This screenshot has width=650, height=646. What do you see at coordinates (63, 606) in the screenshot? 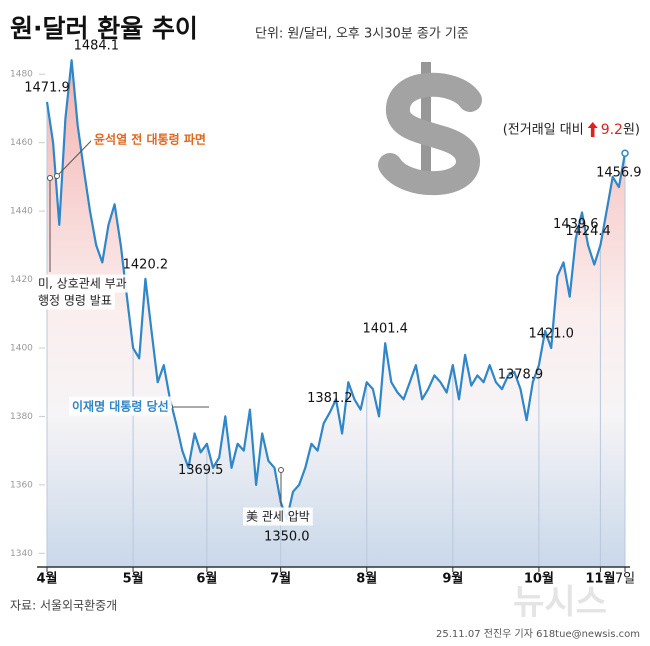
I see `source: 자료: 서울외국환중개` at bounding box center [63, 606].